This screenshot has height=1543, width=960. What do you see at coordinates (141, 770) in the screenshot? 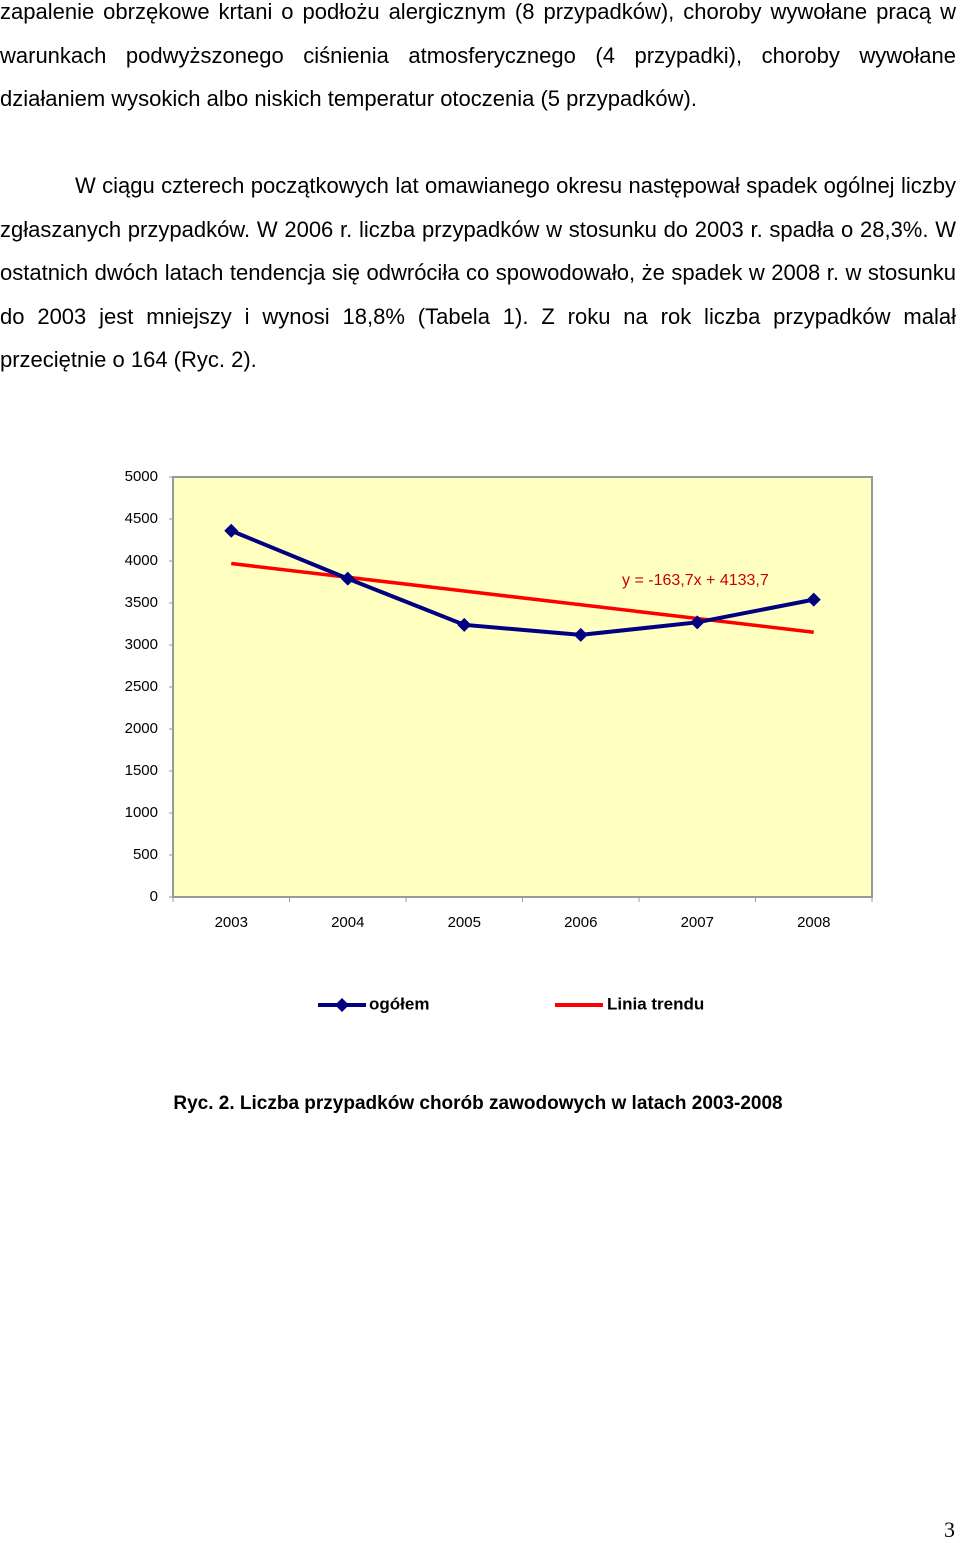
I see `y-tick-label: 1500` at bounding box center [141, 770].